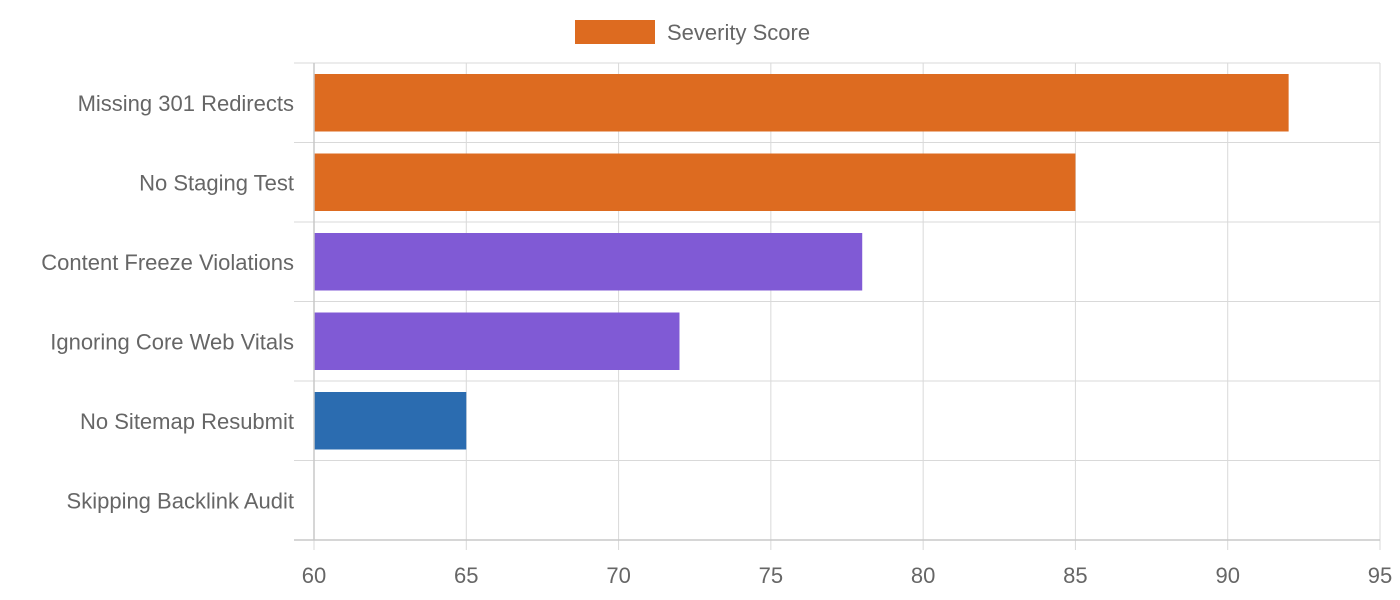  I want to click on x-tick-label: 60, so click(314, 575).